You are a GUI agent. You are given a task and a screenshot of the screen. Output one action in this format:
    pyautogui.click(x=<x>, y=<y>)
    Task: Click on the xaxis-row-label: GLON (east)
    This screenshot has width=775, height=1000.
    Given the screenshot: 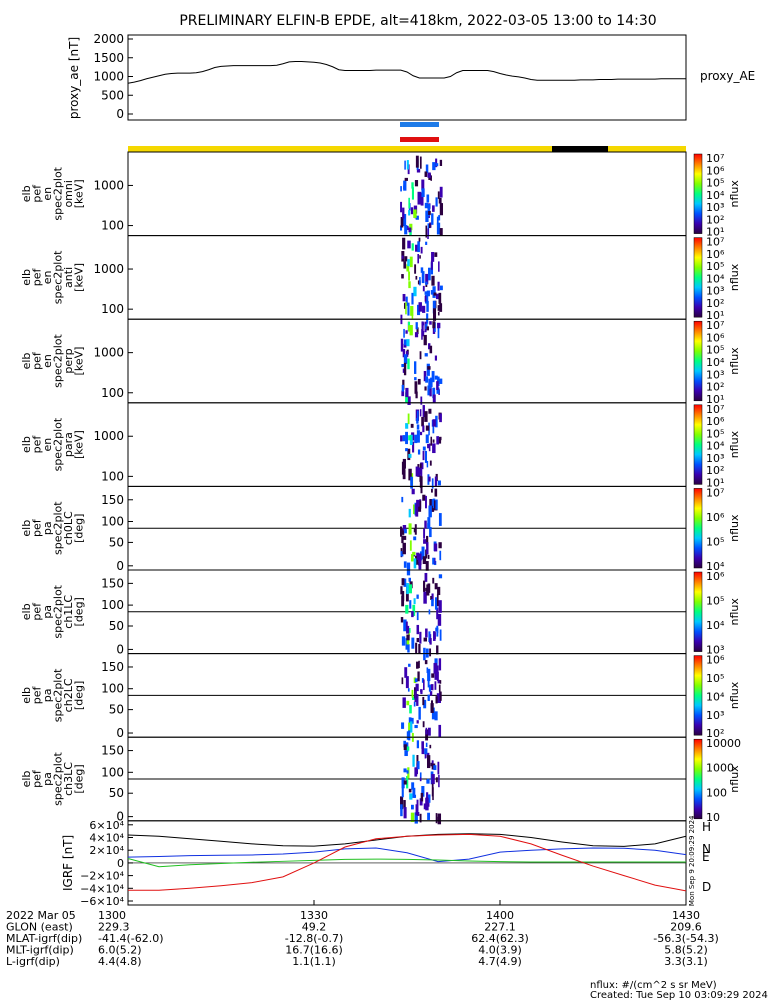 What is the action you would take?
    pyautogui.click(x=39, y=927)
    